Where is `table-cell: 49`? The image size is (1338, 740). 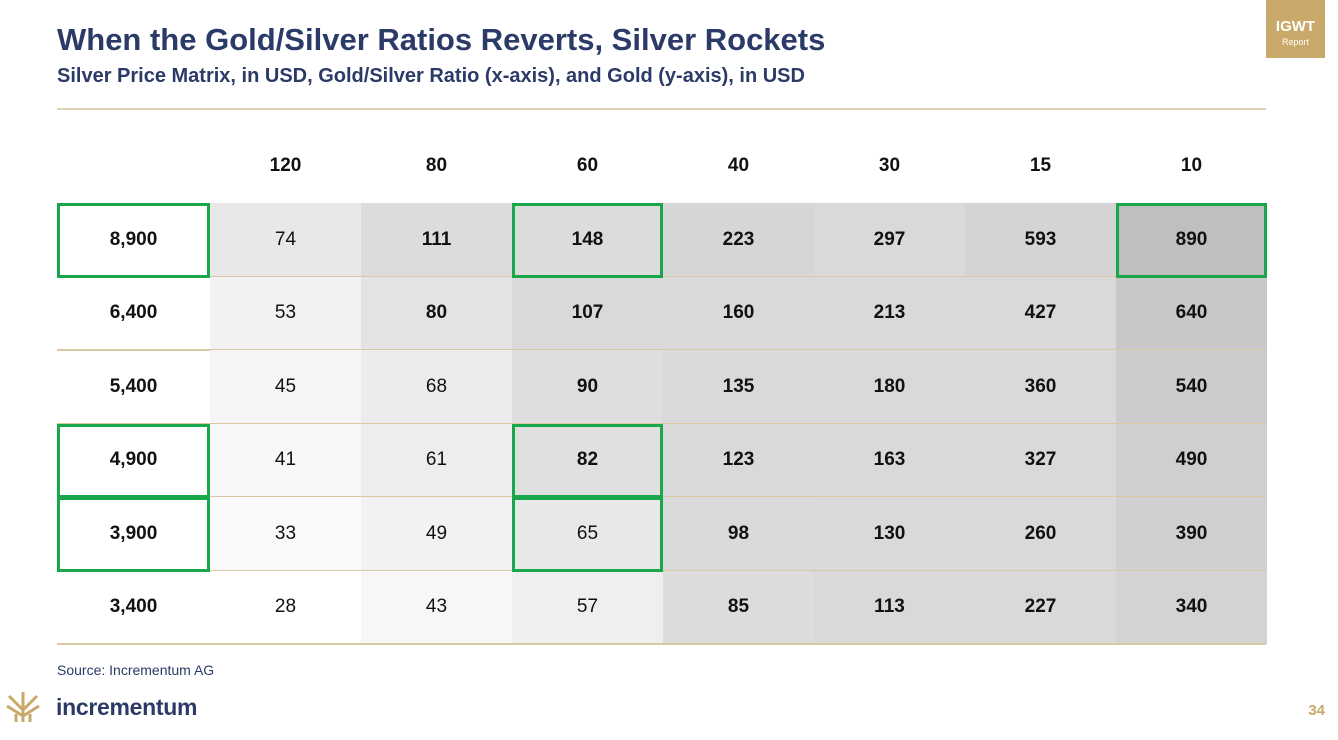 table-cell: 49 is located at coordinates (436, 534).